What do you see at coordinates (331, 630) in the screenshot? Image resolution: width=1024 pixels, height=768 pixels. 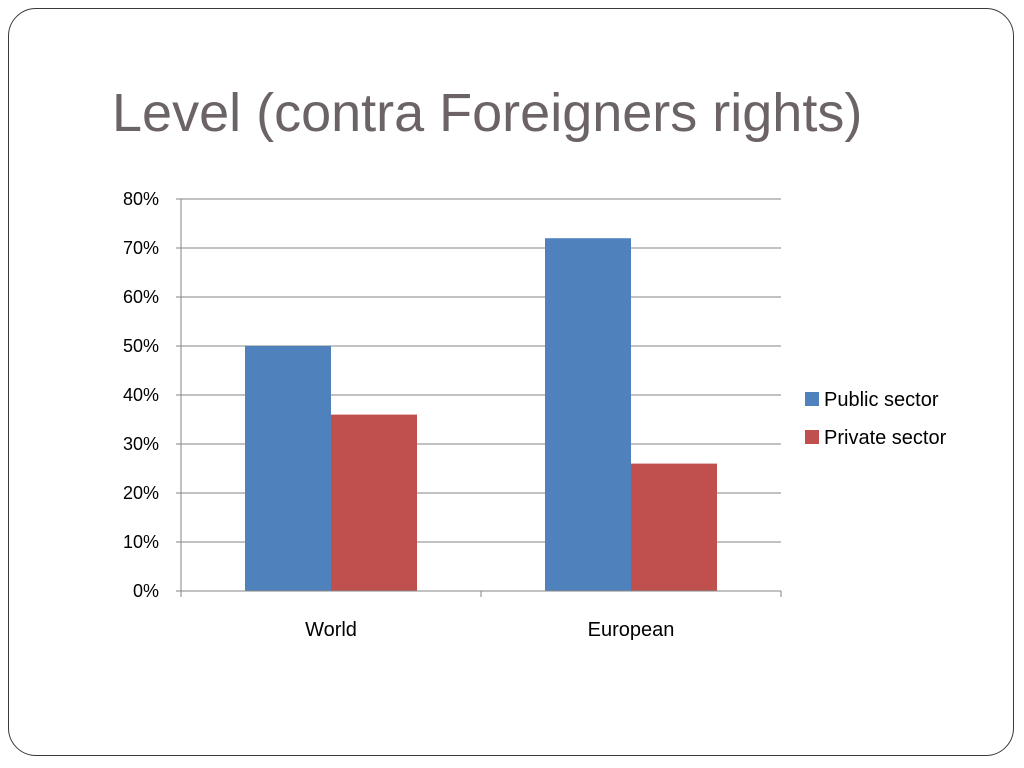 I see `x-category-label: World` at bounding box center [331, 630].